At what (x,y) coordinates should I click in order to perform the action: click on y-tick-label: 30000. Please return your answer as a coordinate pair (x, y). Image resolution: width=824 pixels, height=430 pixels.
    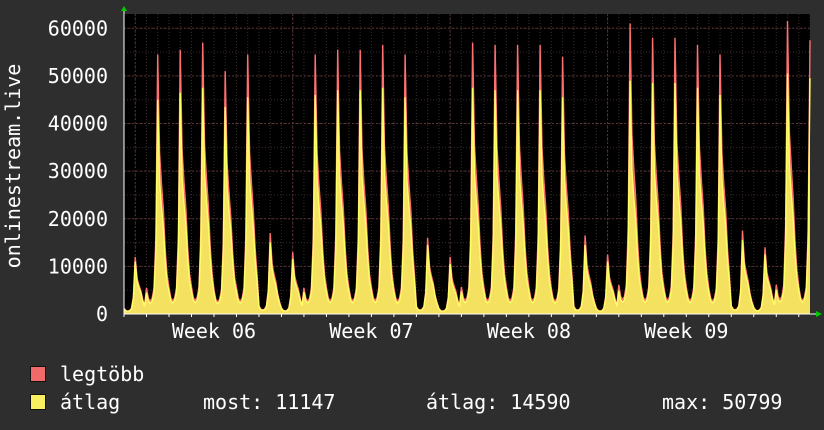
    Looking at the image, I should click on (78, 171).